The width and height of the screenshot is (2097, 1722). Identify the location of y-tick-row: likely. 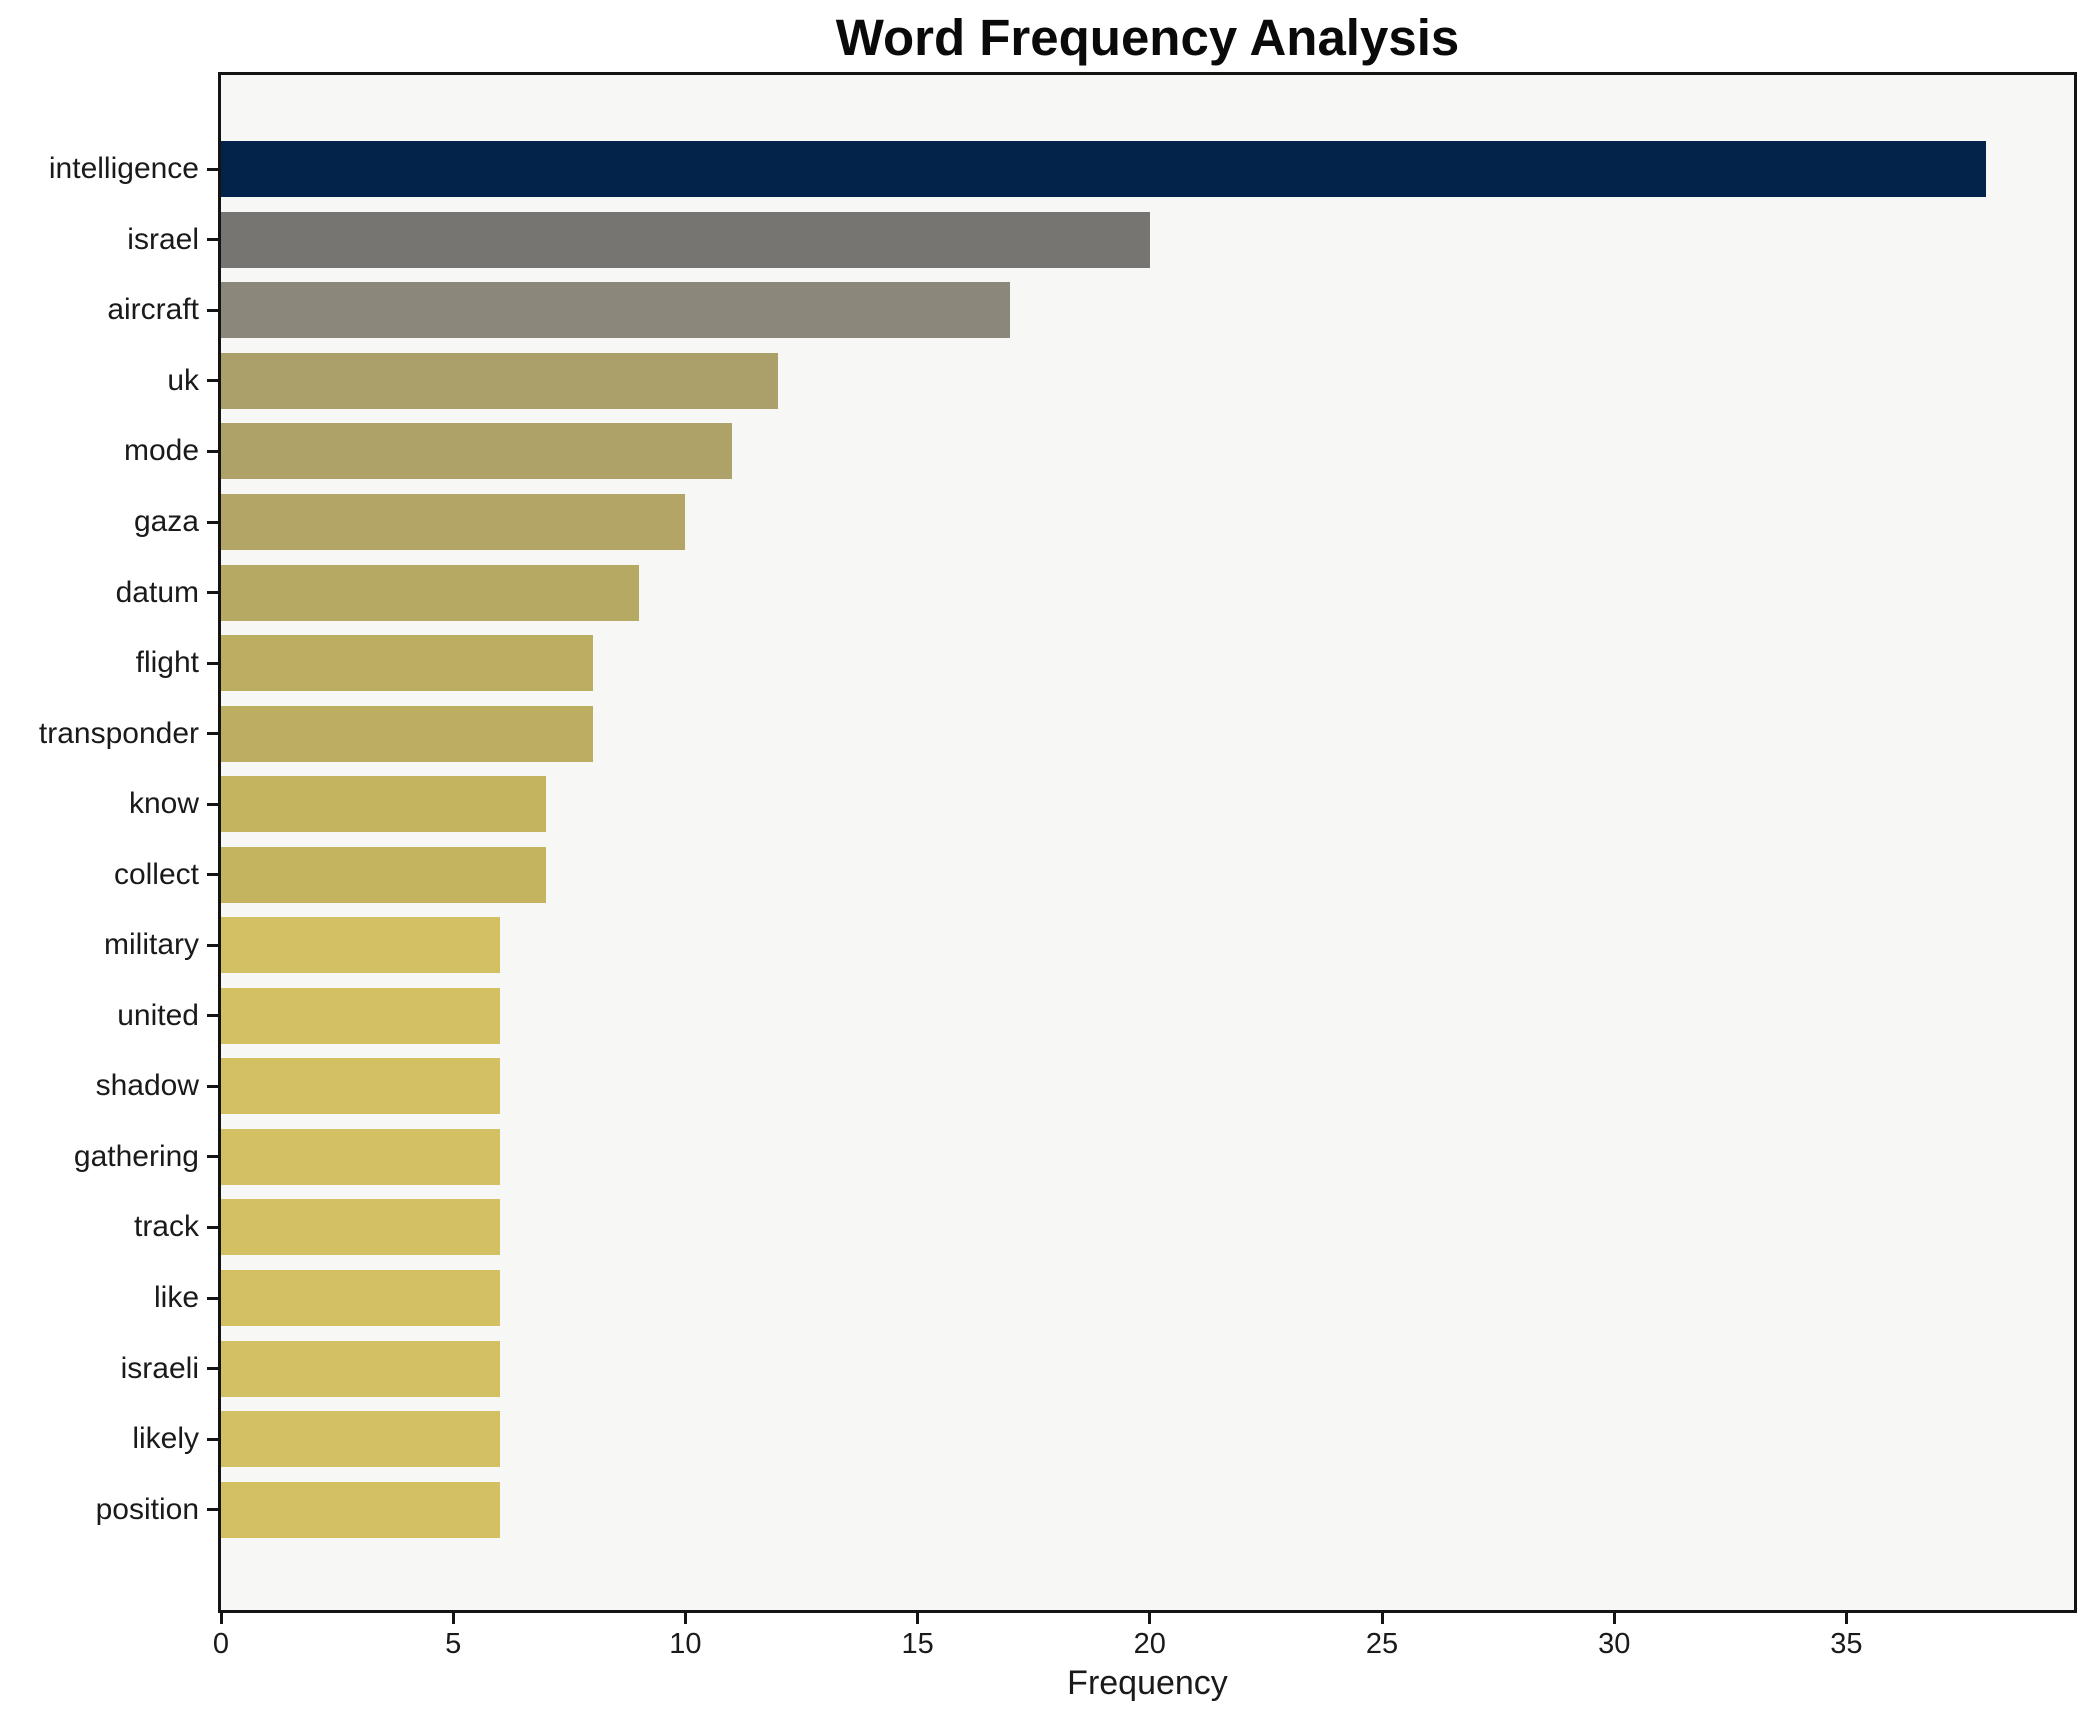
(109, 1439).